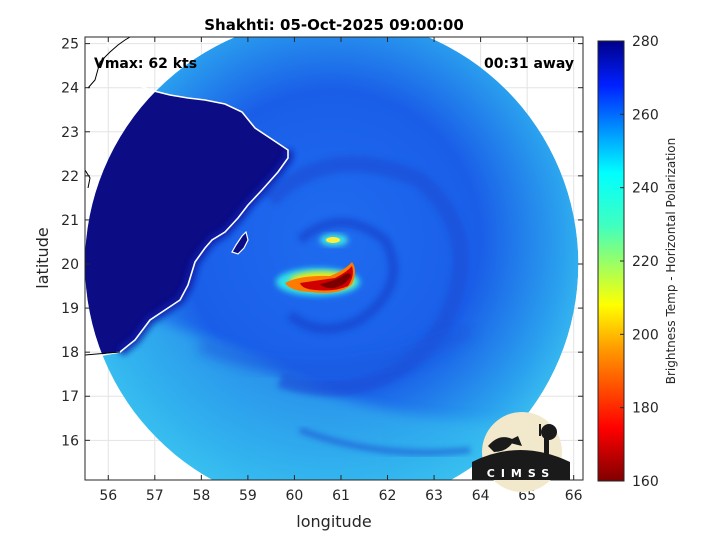 This screenshot has width=720, height=544. I want to click on rain-band-outer, so click(366, 276).